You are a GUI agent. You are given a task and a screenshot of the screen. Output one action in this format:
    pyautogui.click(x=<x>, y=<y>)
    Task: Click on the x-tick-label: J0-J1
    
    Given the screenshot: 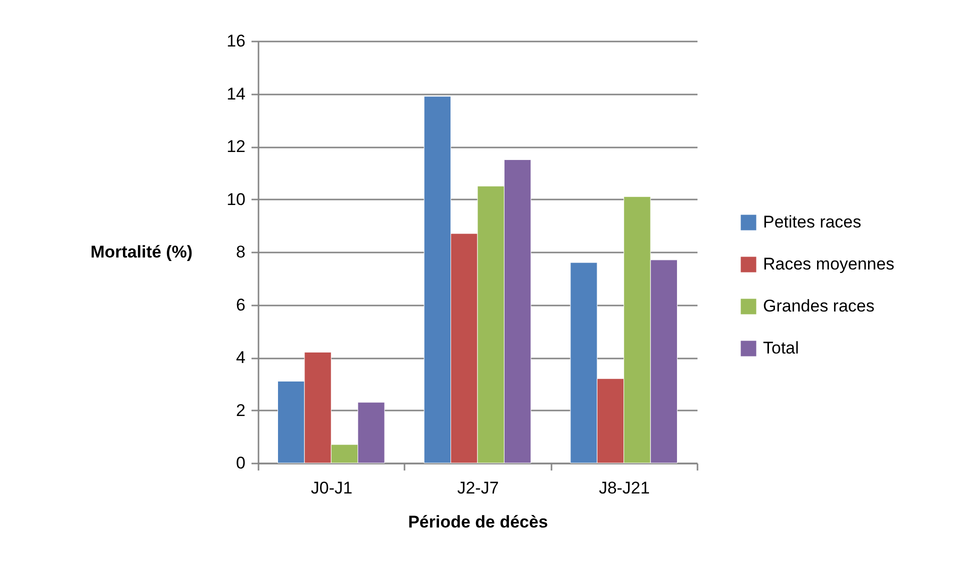 What is the action you would take?
    pyautogui.click(x=331, y=488)
    